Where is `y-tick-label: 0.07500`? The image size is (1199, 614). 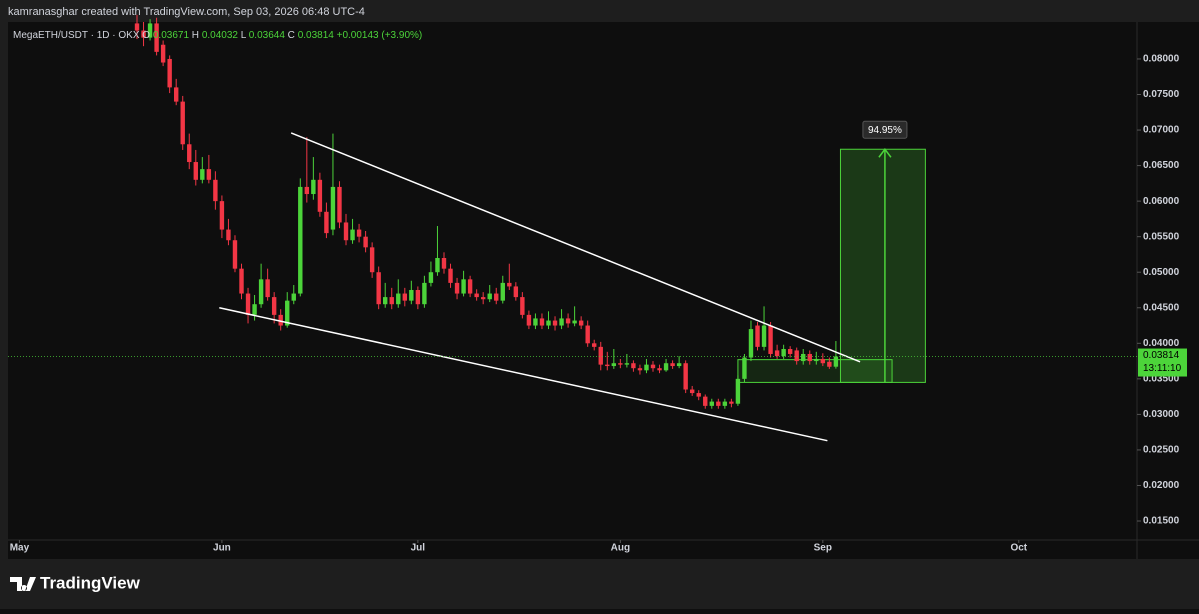
y-tick-label: 0.07500 is located at coordinates (1161, 94).